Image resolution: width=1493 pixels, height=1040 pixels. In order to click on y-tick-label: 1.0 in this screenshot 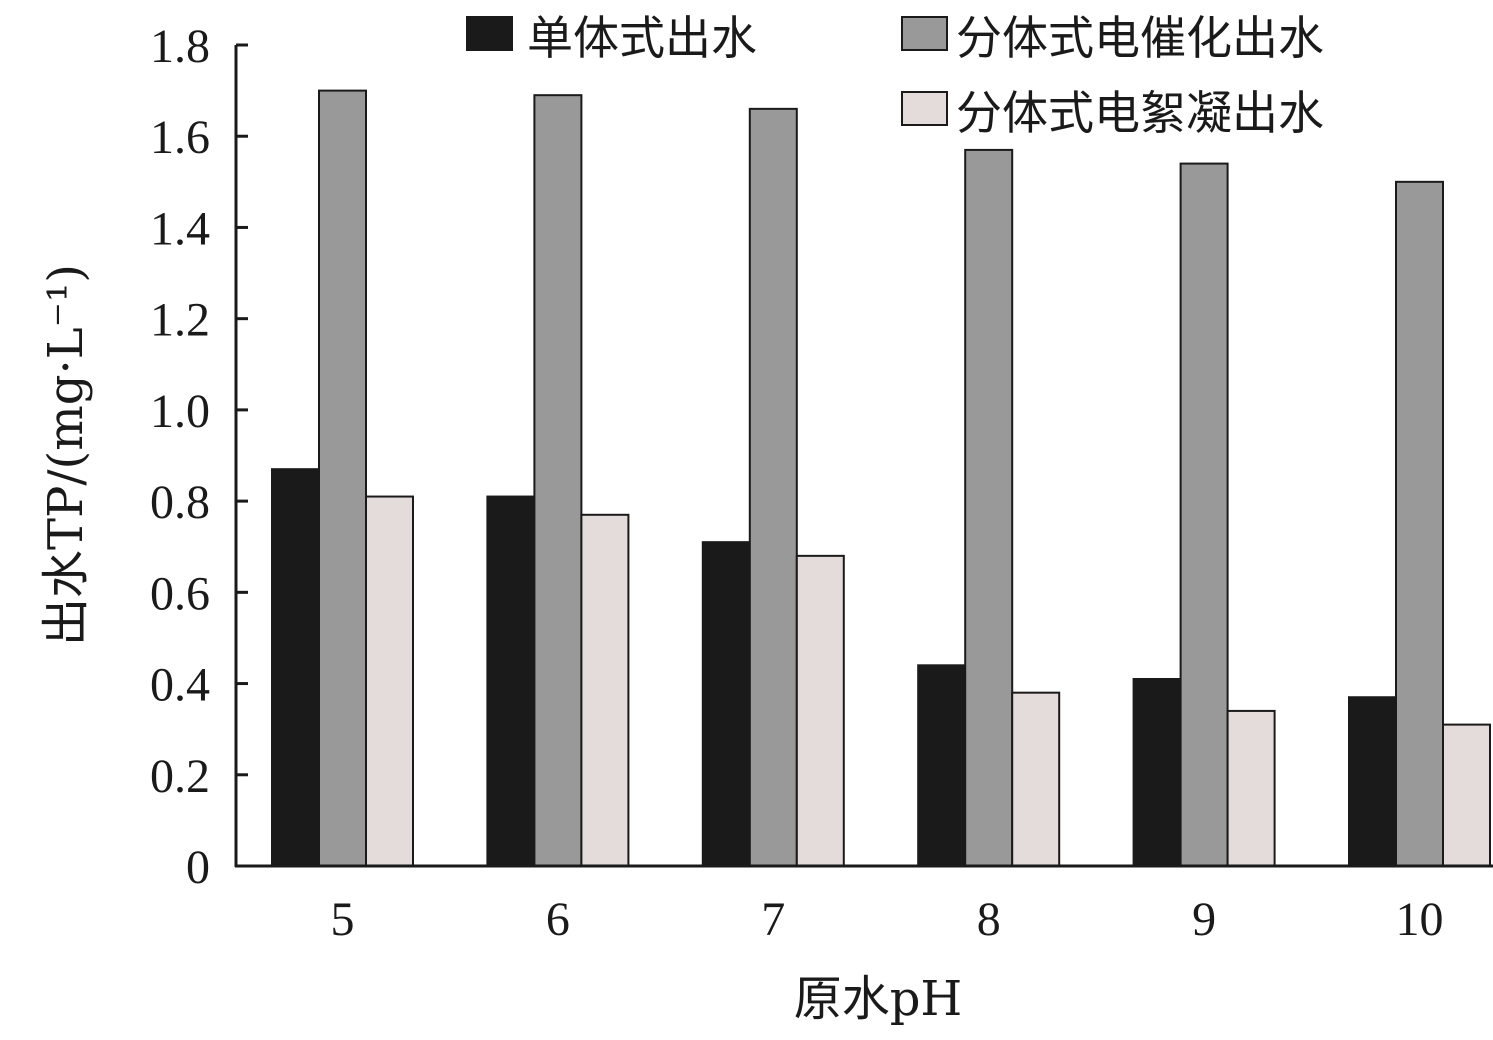, I will do `click(180, 411)`.